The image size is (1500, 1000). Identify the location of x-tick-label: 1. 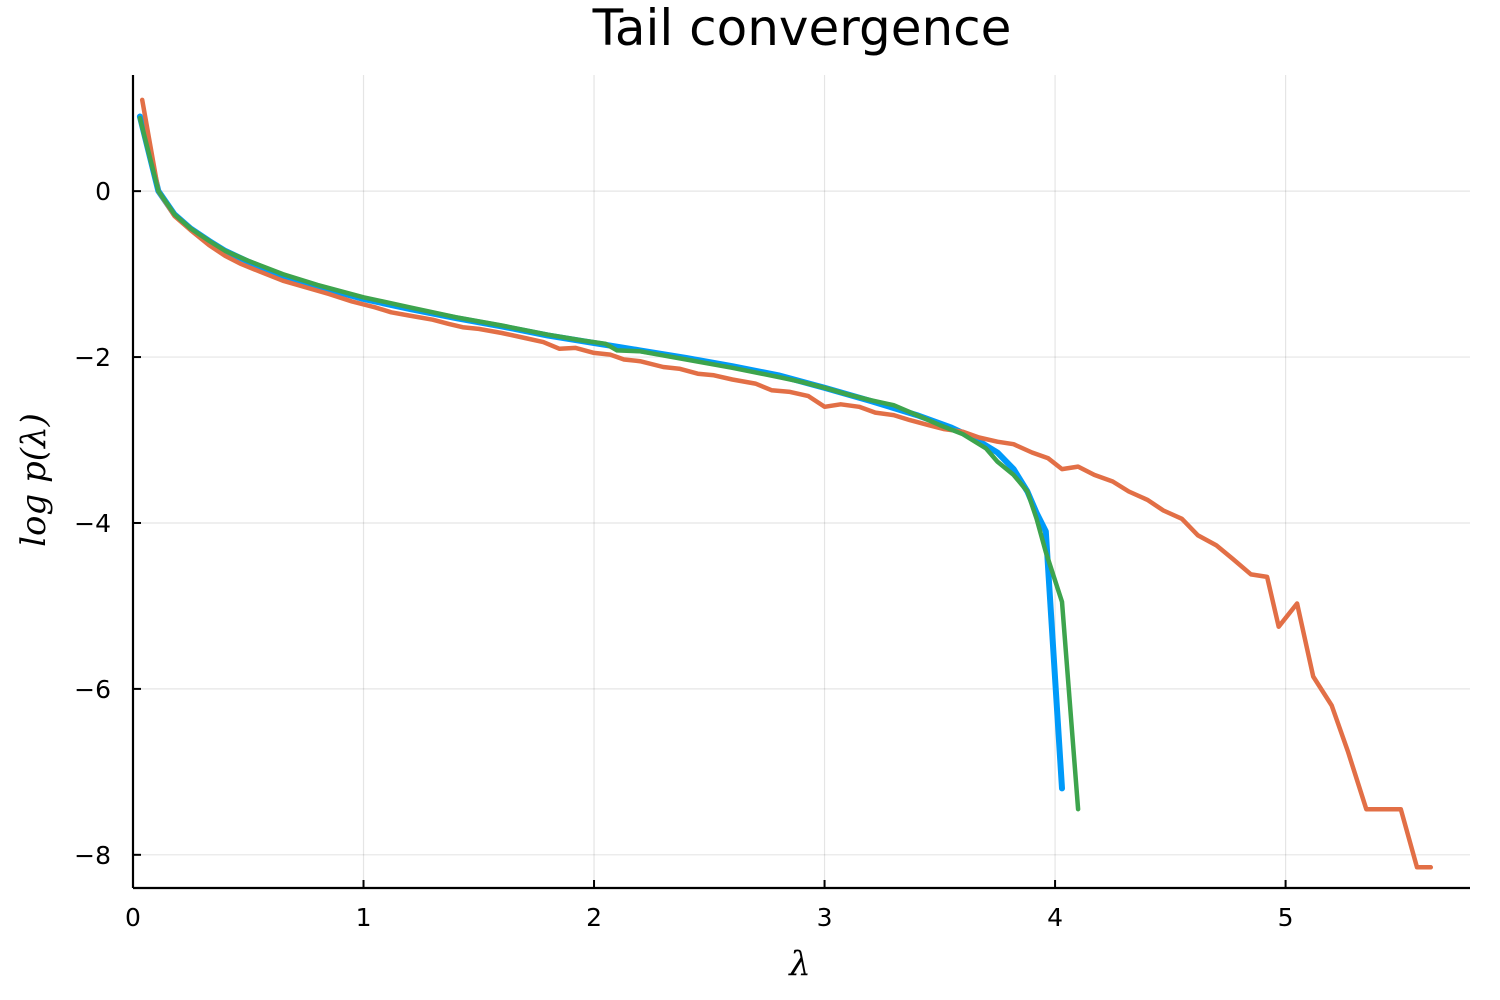
(364, 917).